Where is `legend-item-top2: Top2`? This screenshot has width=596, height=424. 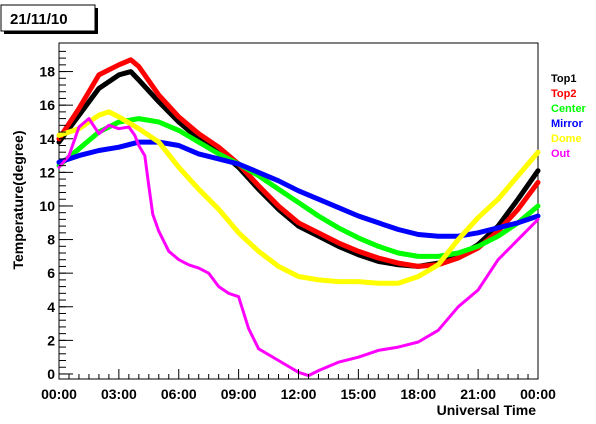
legend-item-top2: Top2 is located at coordinates (563, 94).